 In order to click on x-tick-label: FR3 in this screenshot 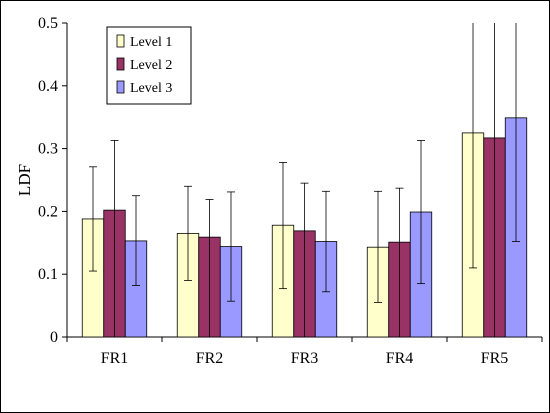, I will do `click(305, 358)`.